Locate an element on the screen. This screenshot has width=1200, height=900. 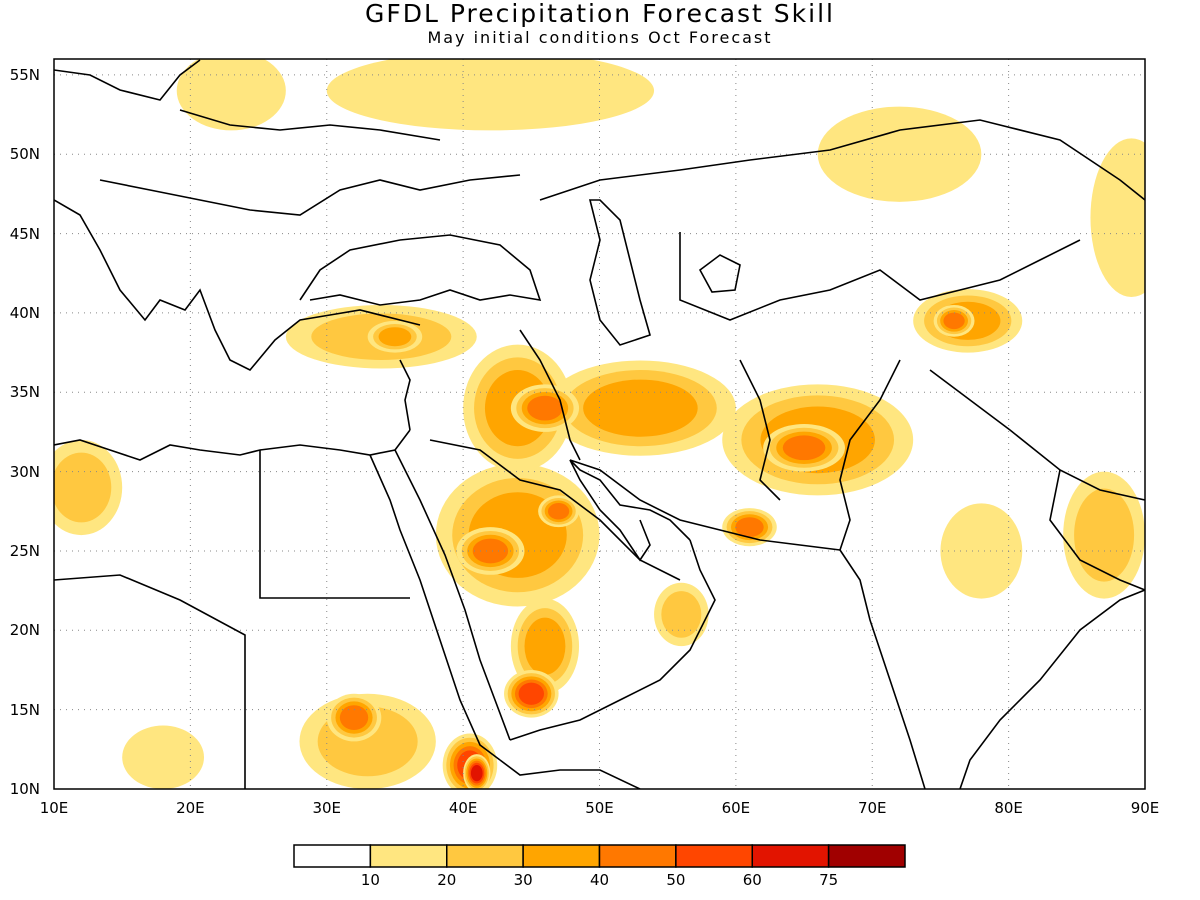
lat-tick-label: 10N is located at coordinates (24, 789).